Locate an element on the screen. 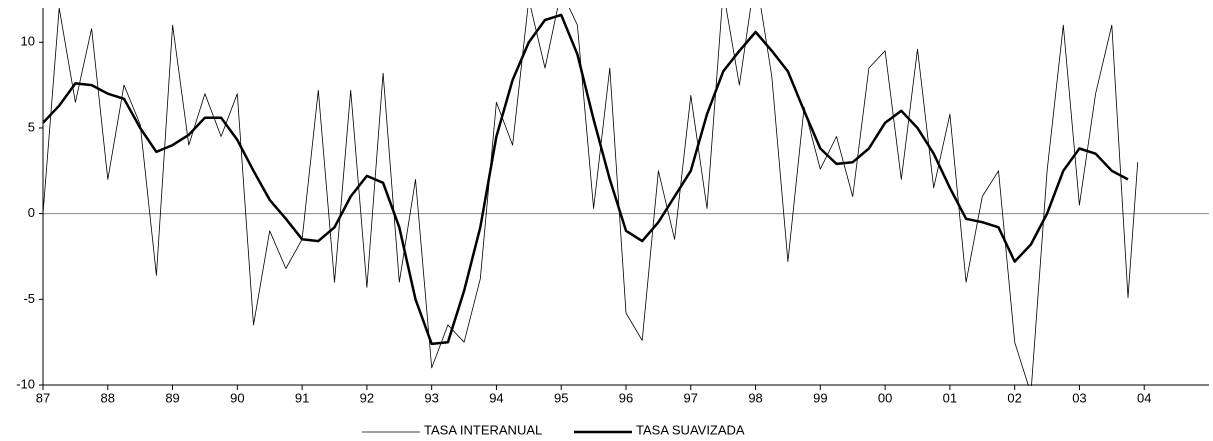  x-tick-label: 03 is located at coordinates (1079, 397).